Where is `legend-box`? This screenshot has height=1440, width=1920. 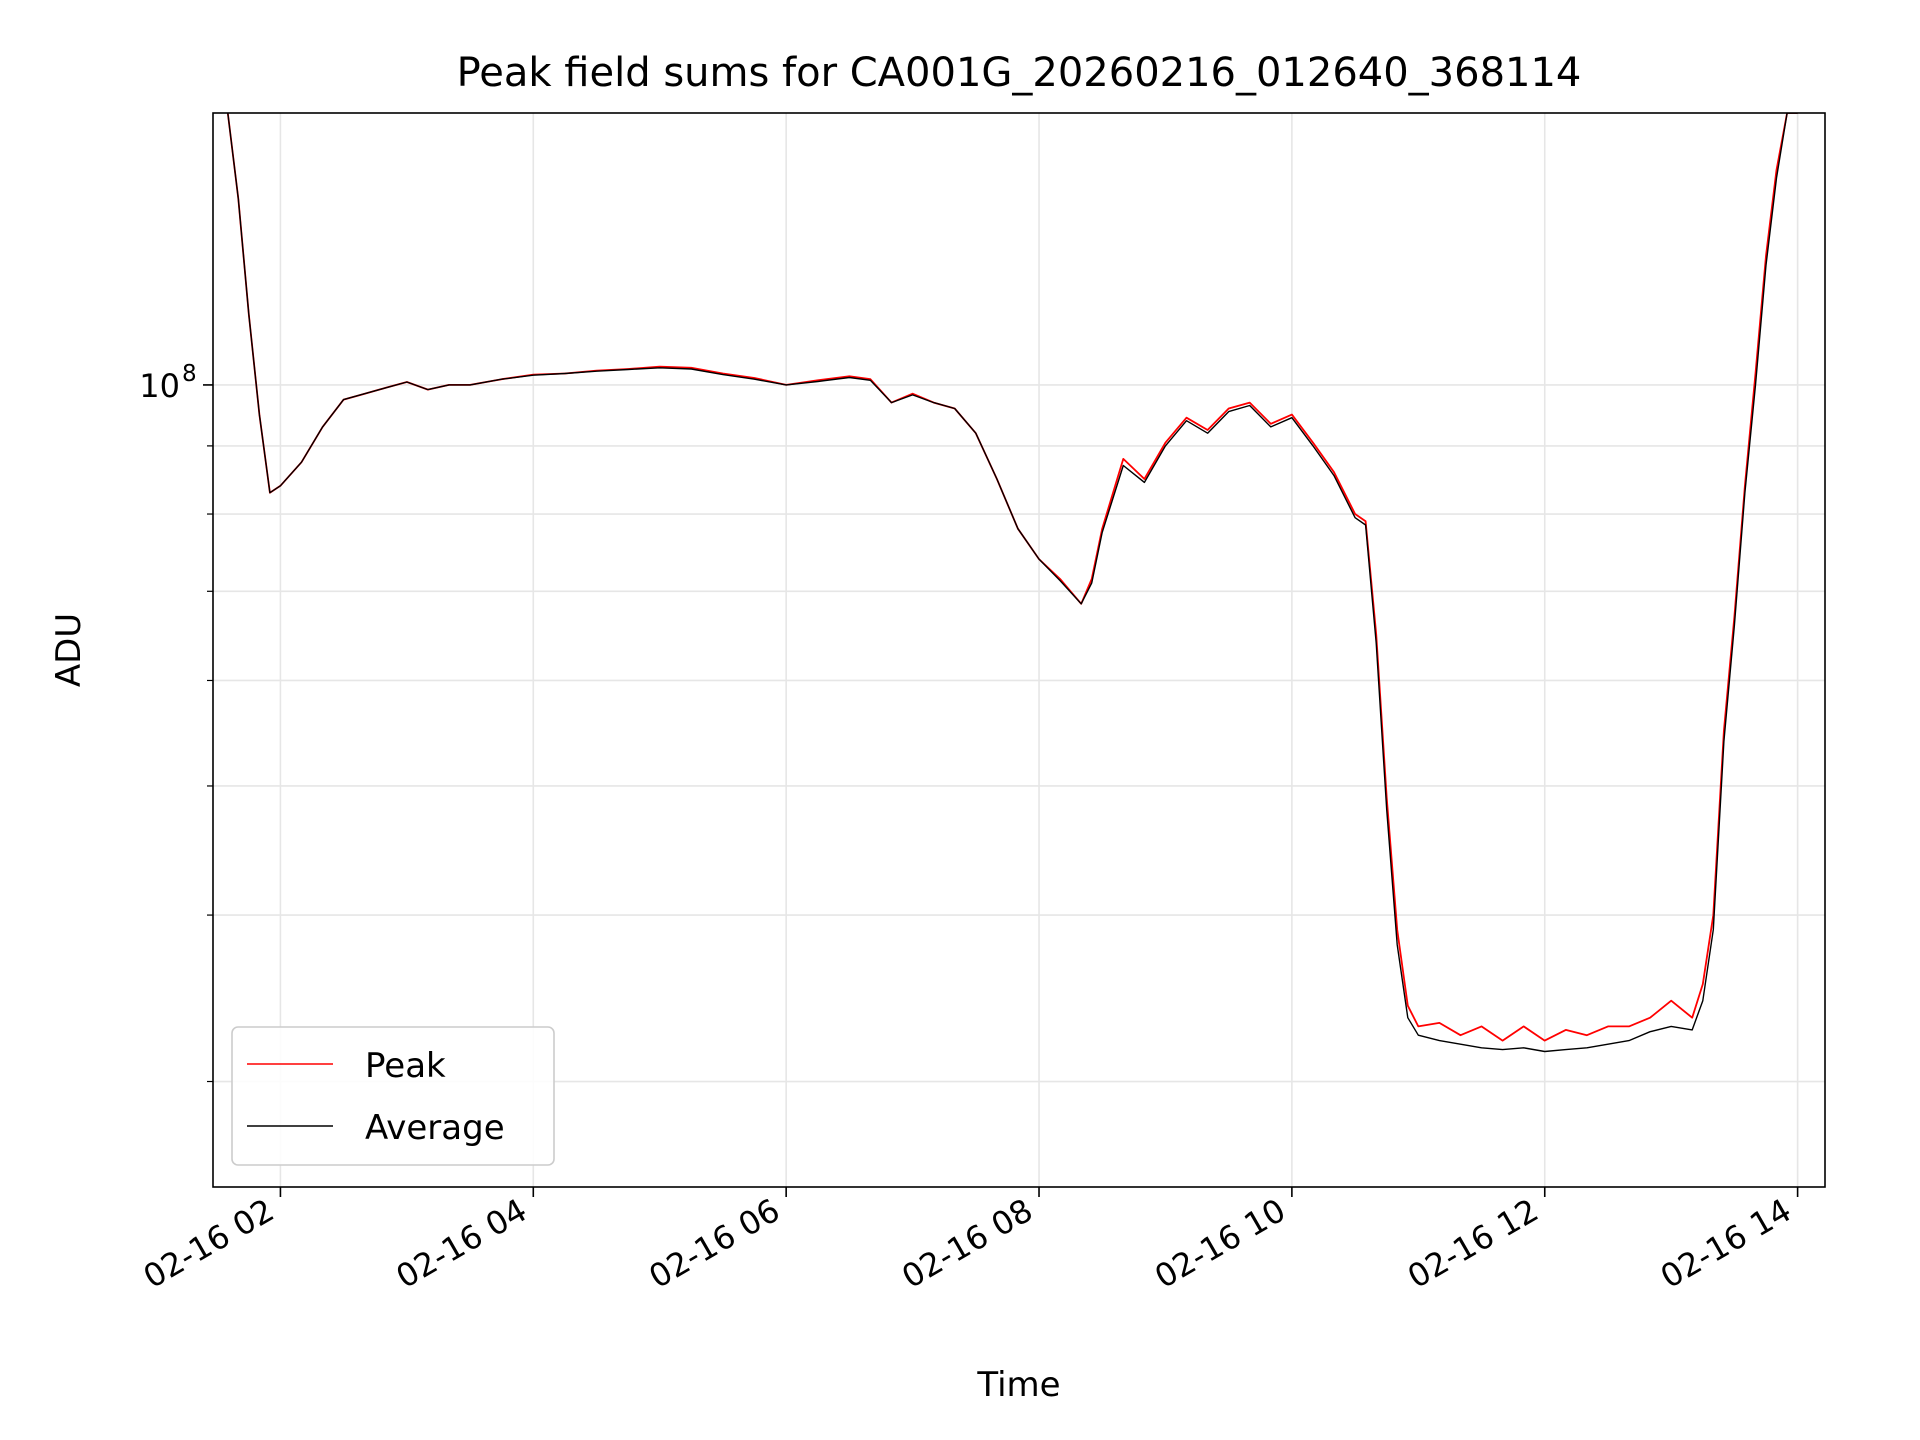
legend-box is located at coordinates (393, 1096).